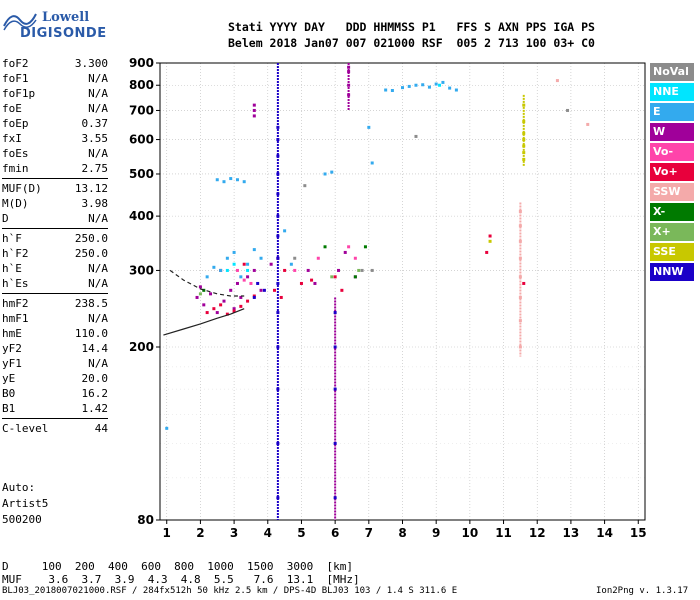 Image resolution: width=700 pixels, height=600 pixels. I want to click on y-tick-label: 800, so click(141, 85).